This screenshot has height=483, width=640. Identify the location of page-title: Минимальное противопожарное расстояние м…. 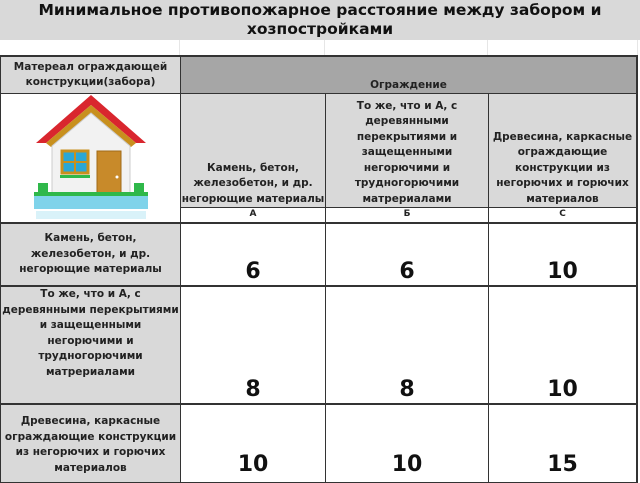
(320, 20).